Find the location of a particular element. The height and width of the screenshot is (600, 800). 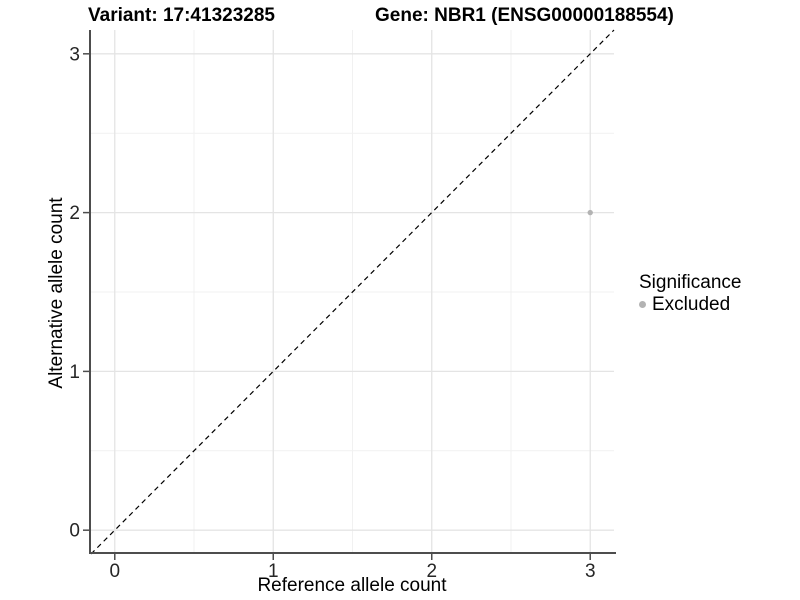

legend: Significance Excluded is located at coordinates (690, 293).